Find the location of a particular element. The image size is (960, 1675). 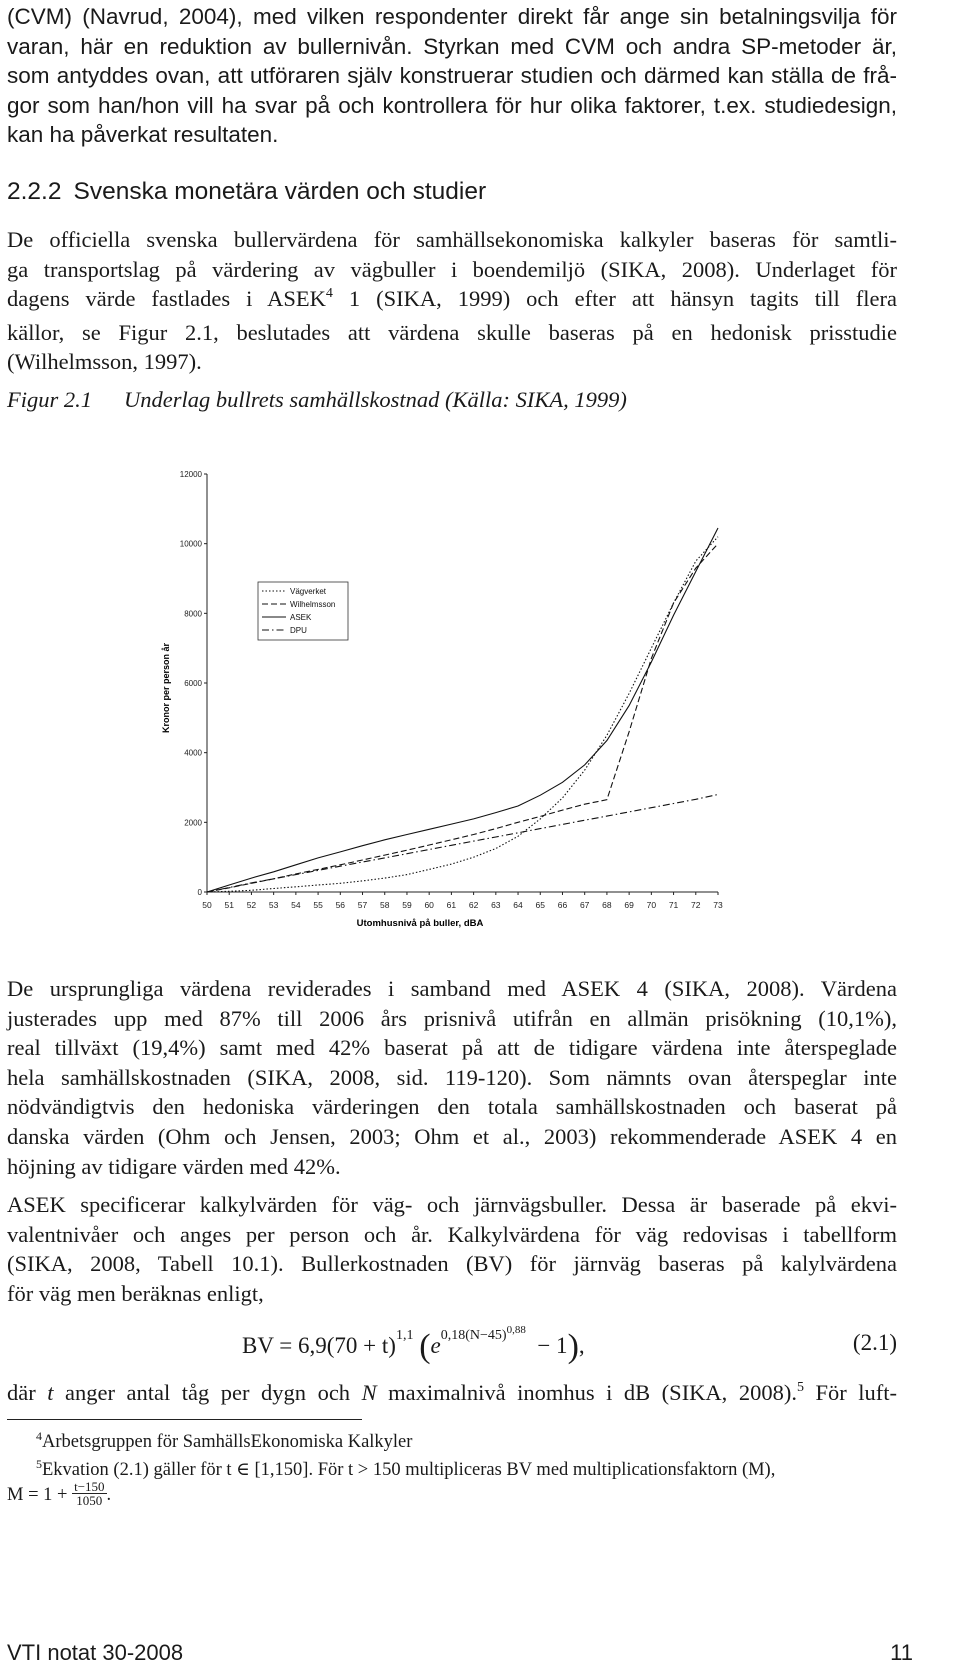

series-line-asek is located at coordinates (462, 710).